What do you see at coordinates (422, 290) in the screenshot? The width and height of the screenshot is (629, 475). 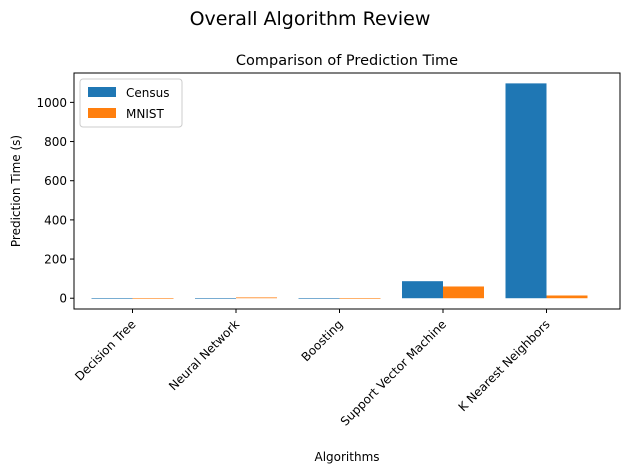 I see `bar-census-support-vector-machine` at bounding box center [422, 290].